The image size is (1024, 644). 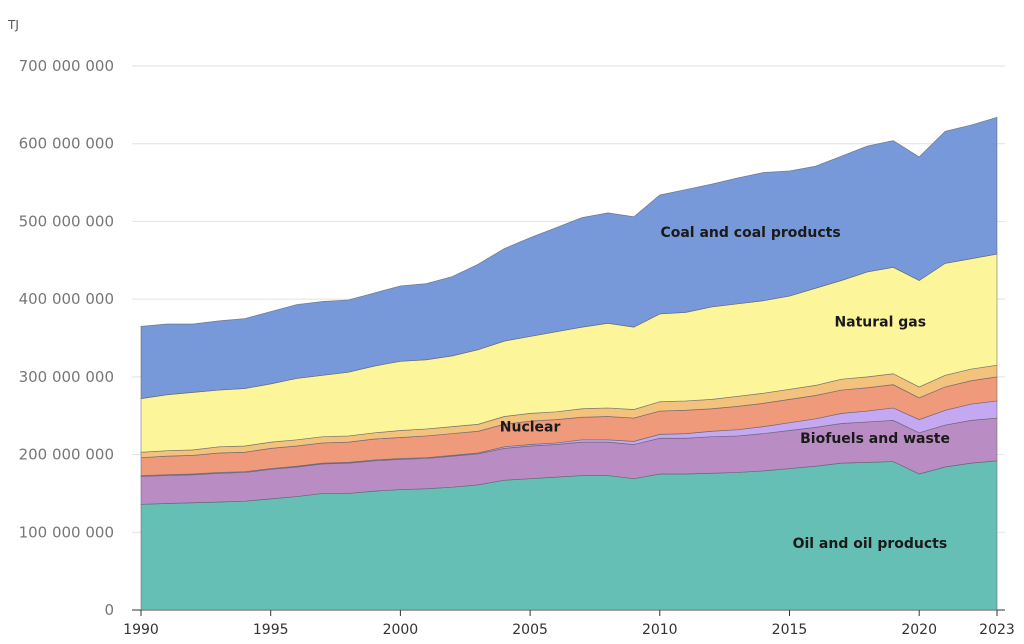 What do you see at coordinates (660, 630) in the screenshot?
I see `x-tick-label: 2010` at bounding box center [660, 630].